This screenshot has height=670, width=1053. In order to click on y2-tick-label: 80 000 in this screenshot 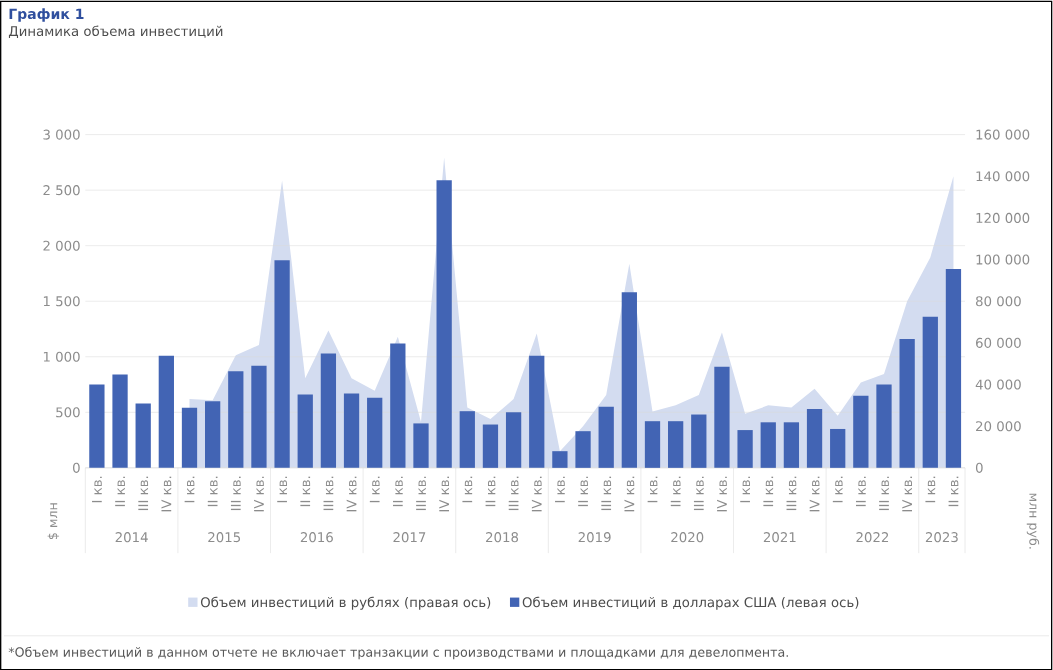, I will do `click(998, 301)`.